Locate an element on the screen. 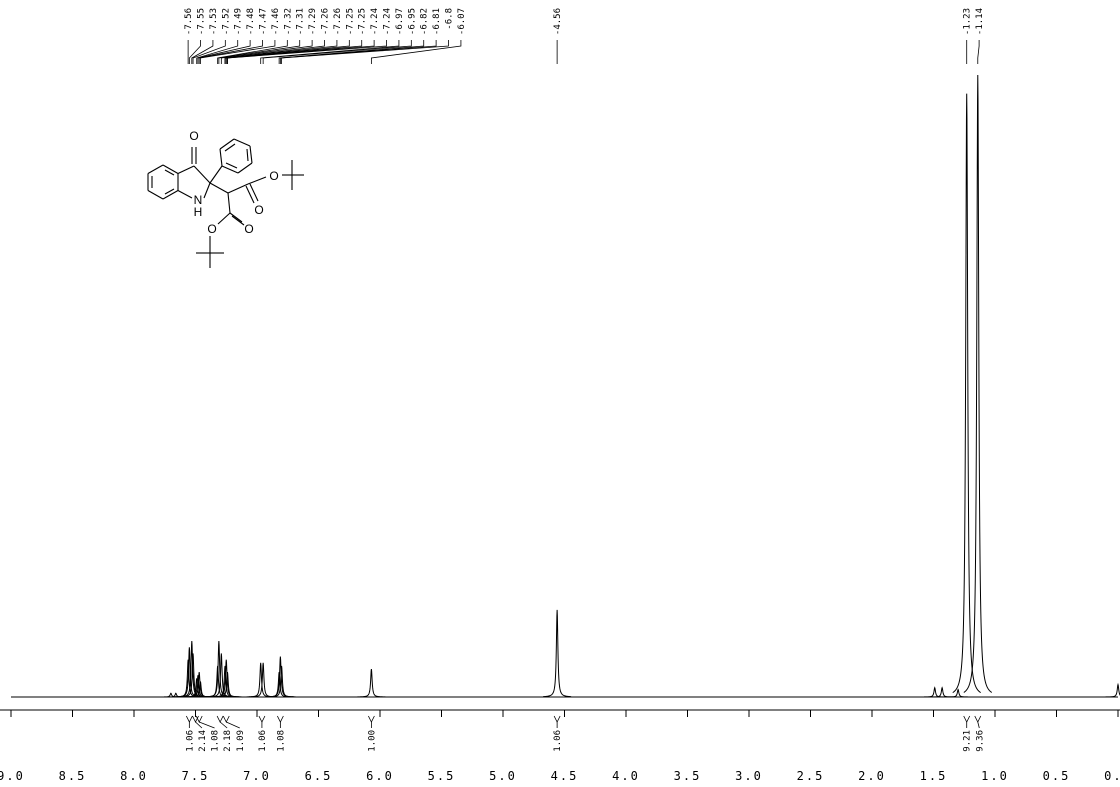 The height and width of the screenshot is (787, 1120). x-tick-label: 5.0 is located at coordinates (503, 776).